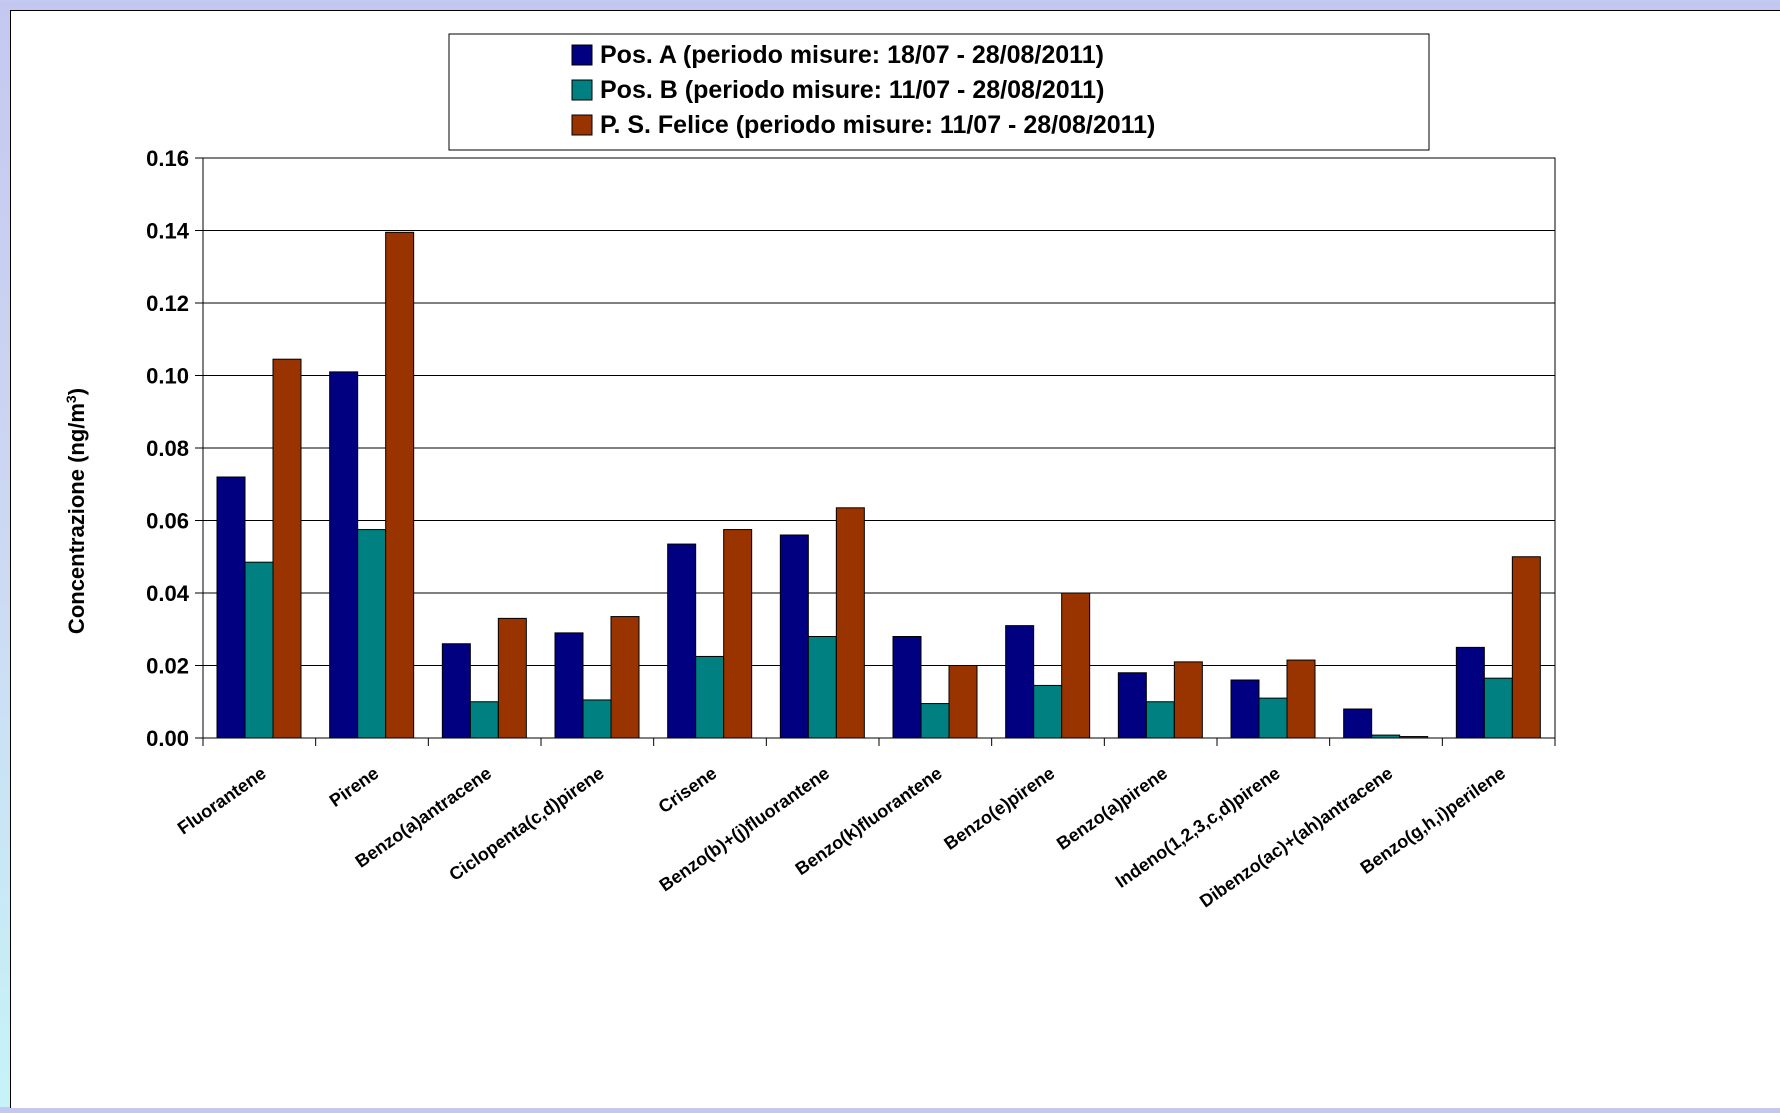 The image size is (1780, 1113). Describe the element at coordinates (167, 448) in the screenshot. I see `y-tick-label: 0.08` at that location.